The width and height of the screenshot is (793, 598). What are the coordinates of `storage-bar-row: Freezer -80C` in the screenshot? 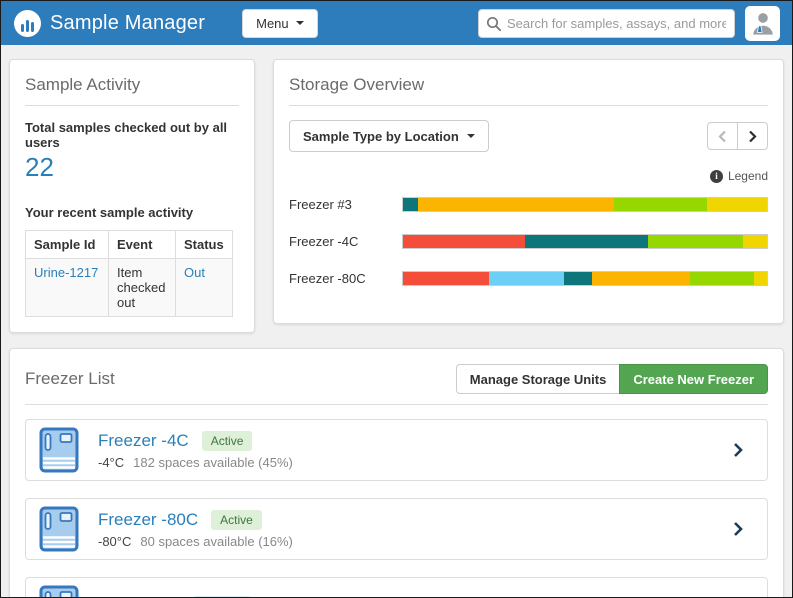 It's located at (528, 278).